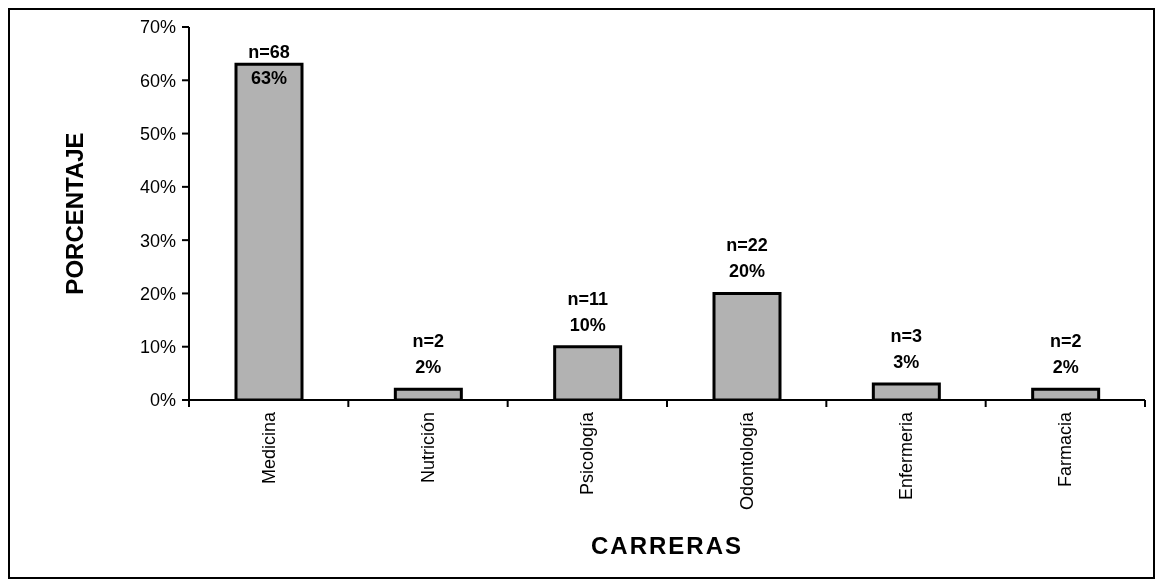 The image size is (1163, 587). What do you see at coordinates (157, 133) in the screenshot?
I see `y-tick-label: 50%` at bounding box center [157, 133].